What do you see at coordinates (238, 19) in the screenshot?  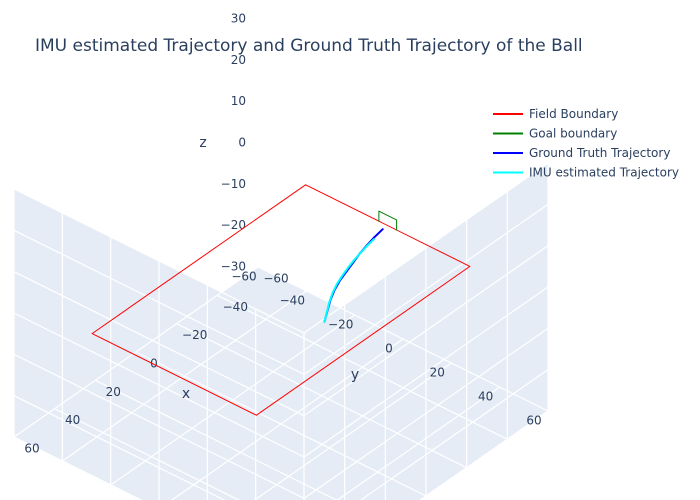 I see `z-tick-label: 30` at bounding box center [238, 19].